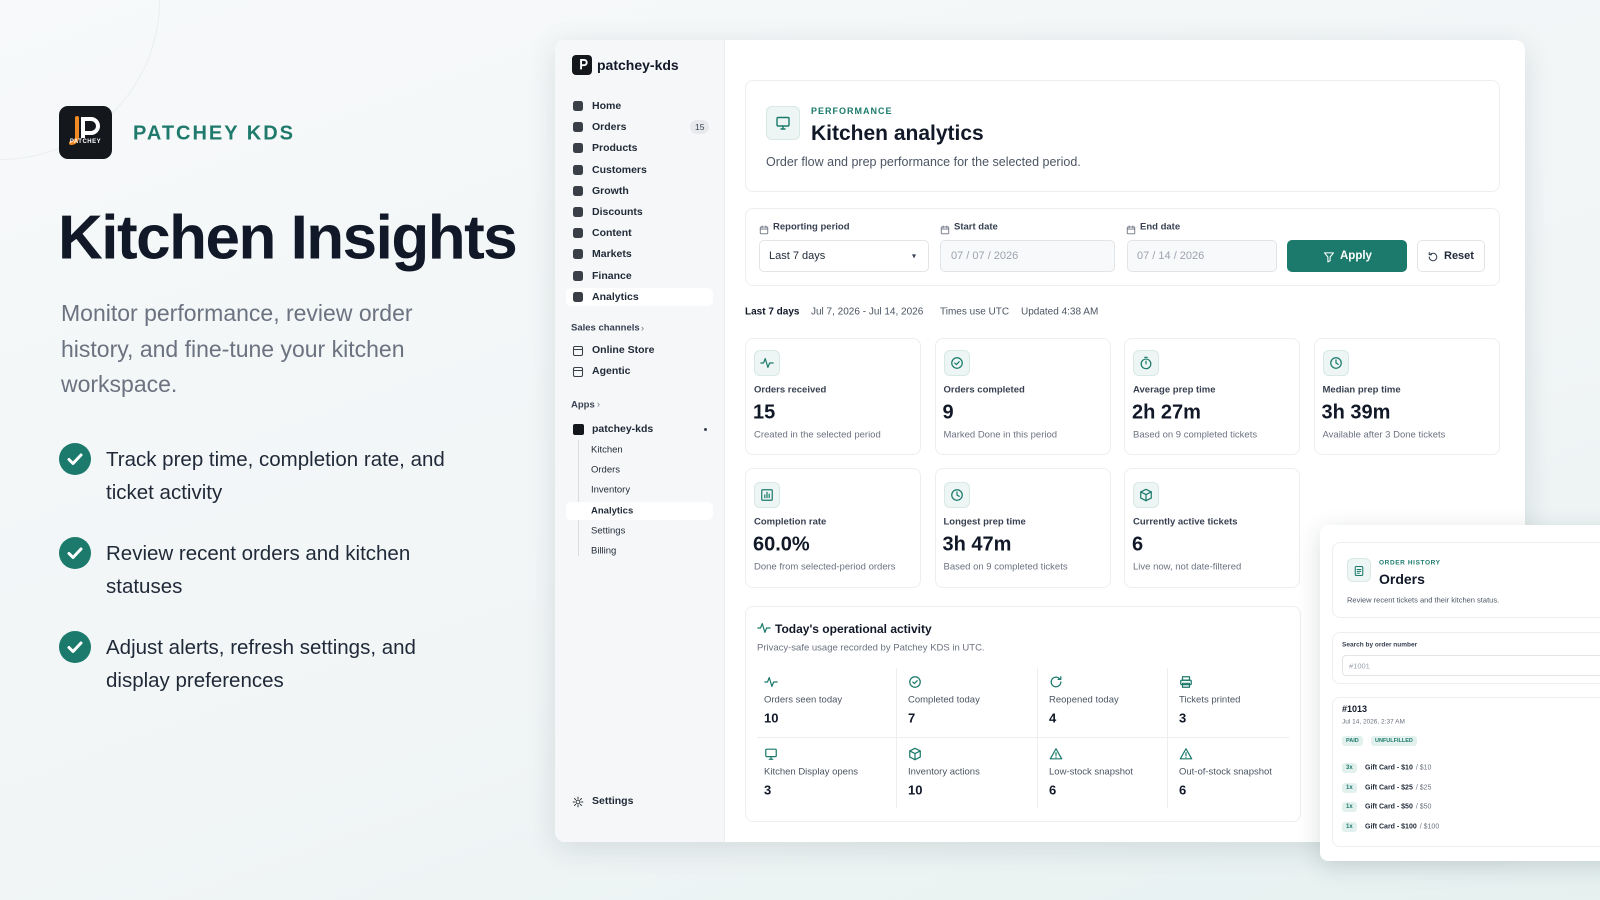  Describe the element at coordinates (85, 132) in the screenshot. I see `brand-logo` at that location.